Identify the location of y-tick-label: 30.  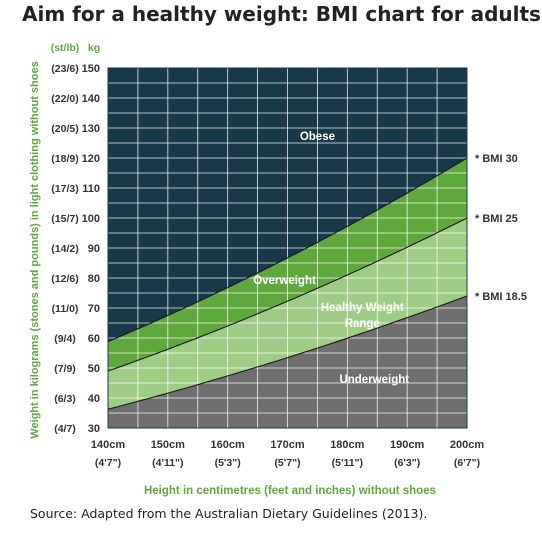
(94, 429).